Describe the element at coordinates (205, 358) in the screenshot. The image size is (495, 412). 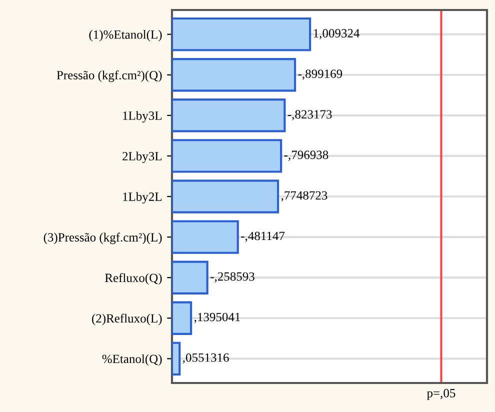
I see `annotation: ,0551316` at that location.